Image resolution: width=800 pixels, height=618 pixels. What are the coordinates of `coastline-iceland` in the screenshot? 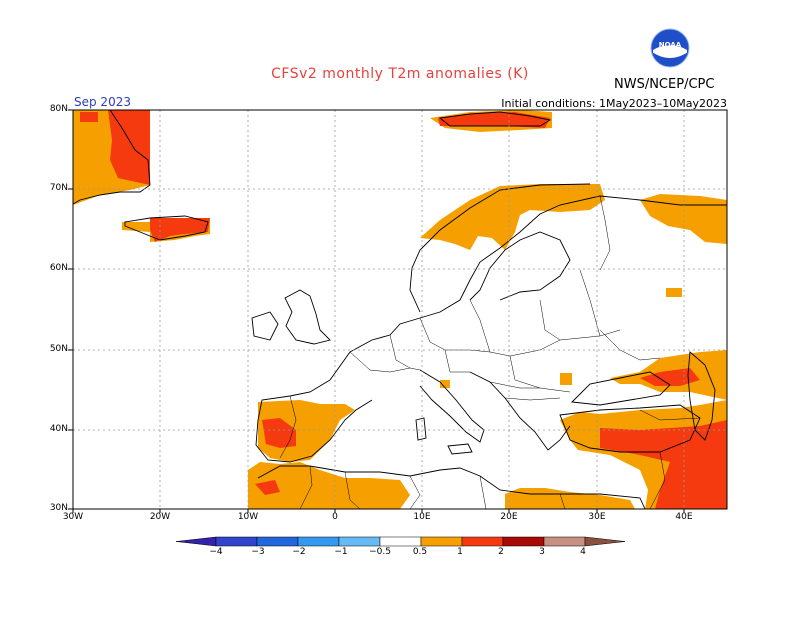 It's located at (166, 228).